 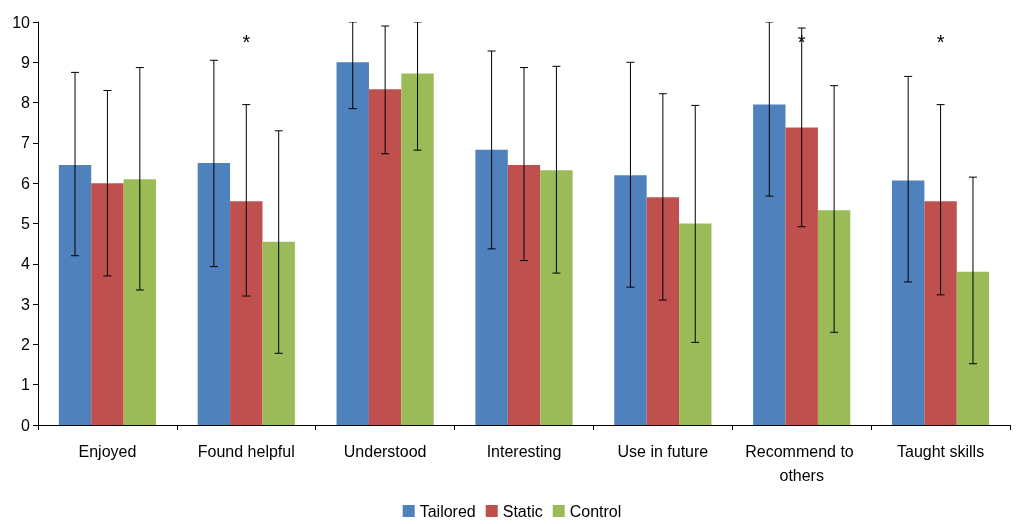 I want to click on y-tick-label: 10, so click(x=21, y=22).